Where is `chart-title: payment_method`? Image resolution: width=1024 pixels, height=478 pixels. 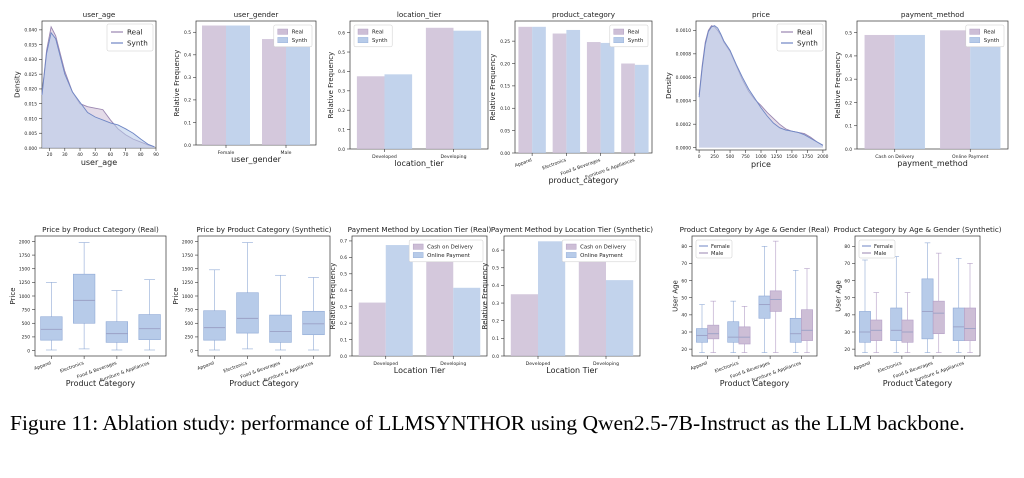
chart-title: payment_method is located at coordinates (932, 14).